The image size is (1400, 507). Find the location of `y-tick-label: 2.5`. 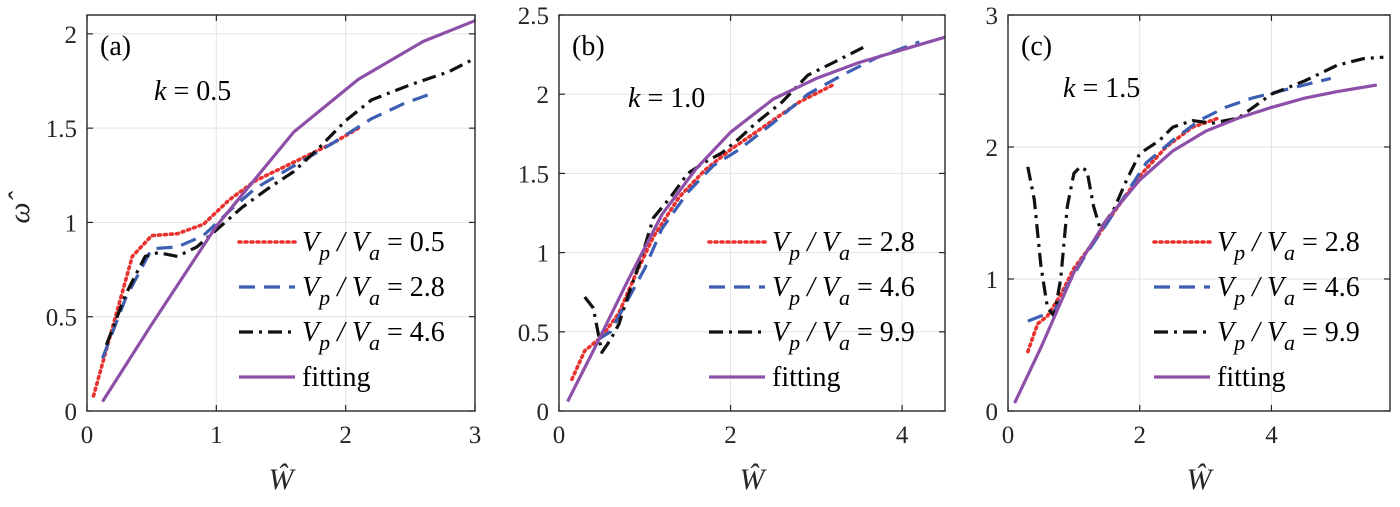

y-tick-label: 2.5 is located at coordinates (533, 16).